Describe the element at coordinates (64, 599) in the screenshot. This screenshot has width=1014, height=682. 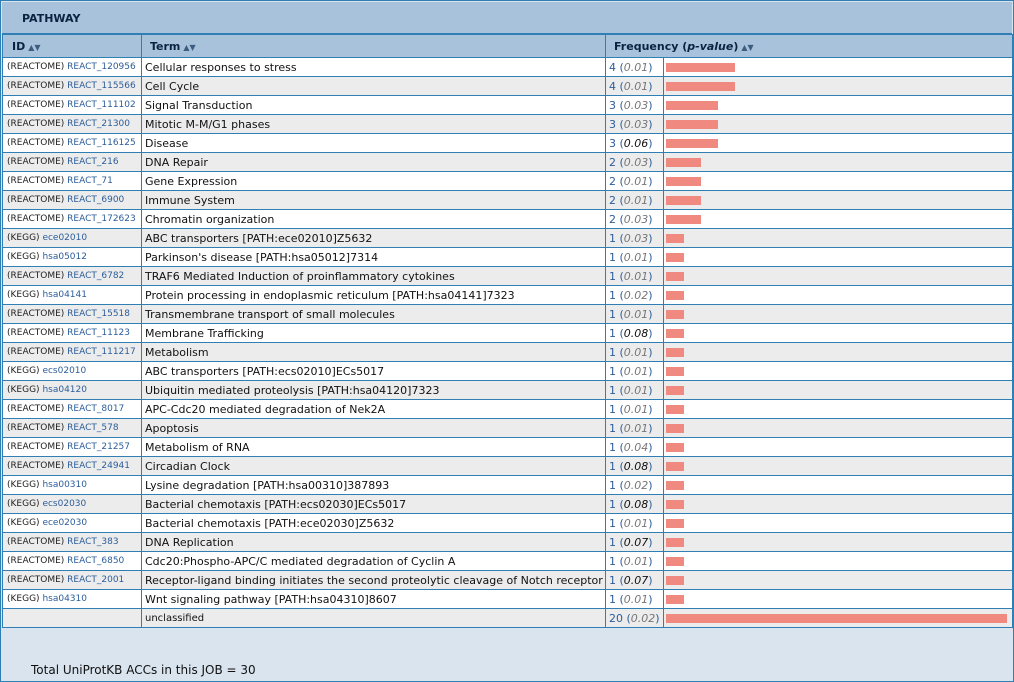
I see `accession-link: hsa04310` at that location.